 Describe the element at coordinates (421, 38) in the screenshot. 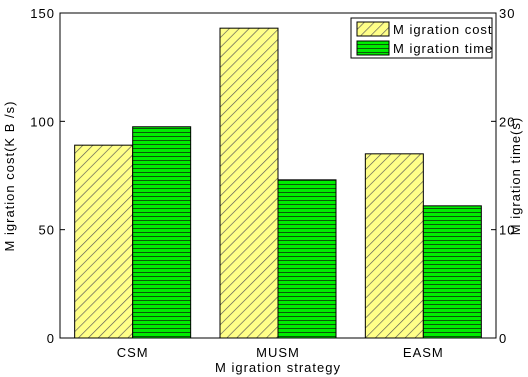

I see `legend: M igration cost M igration time` at that location.